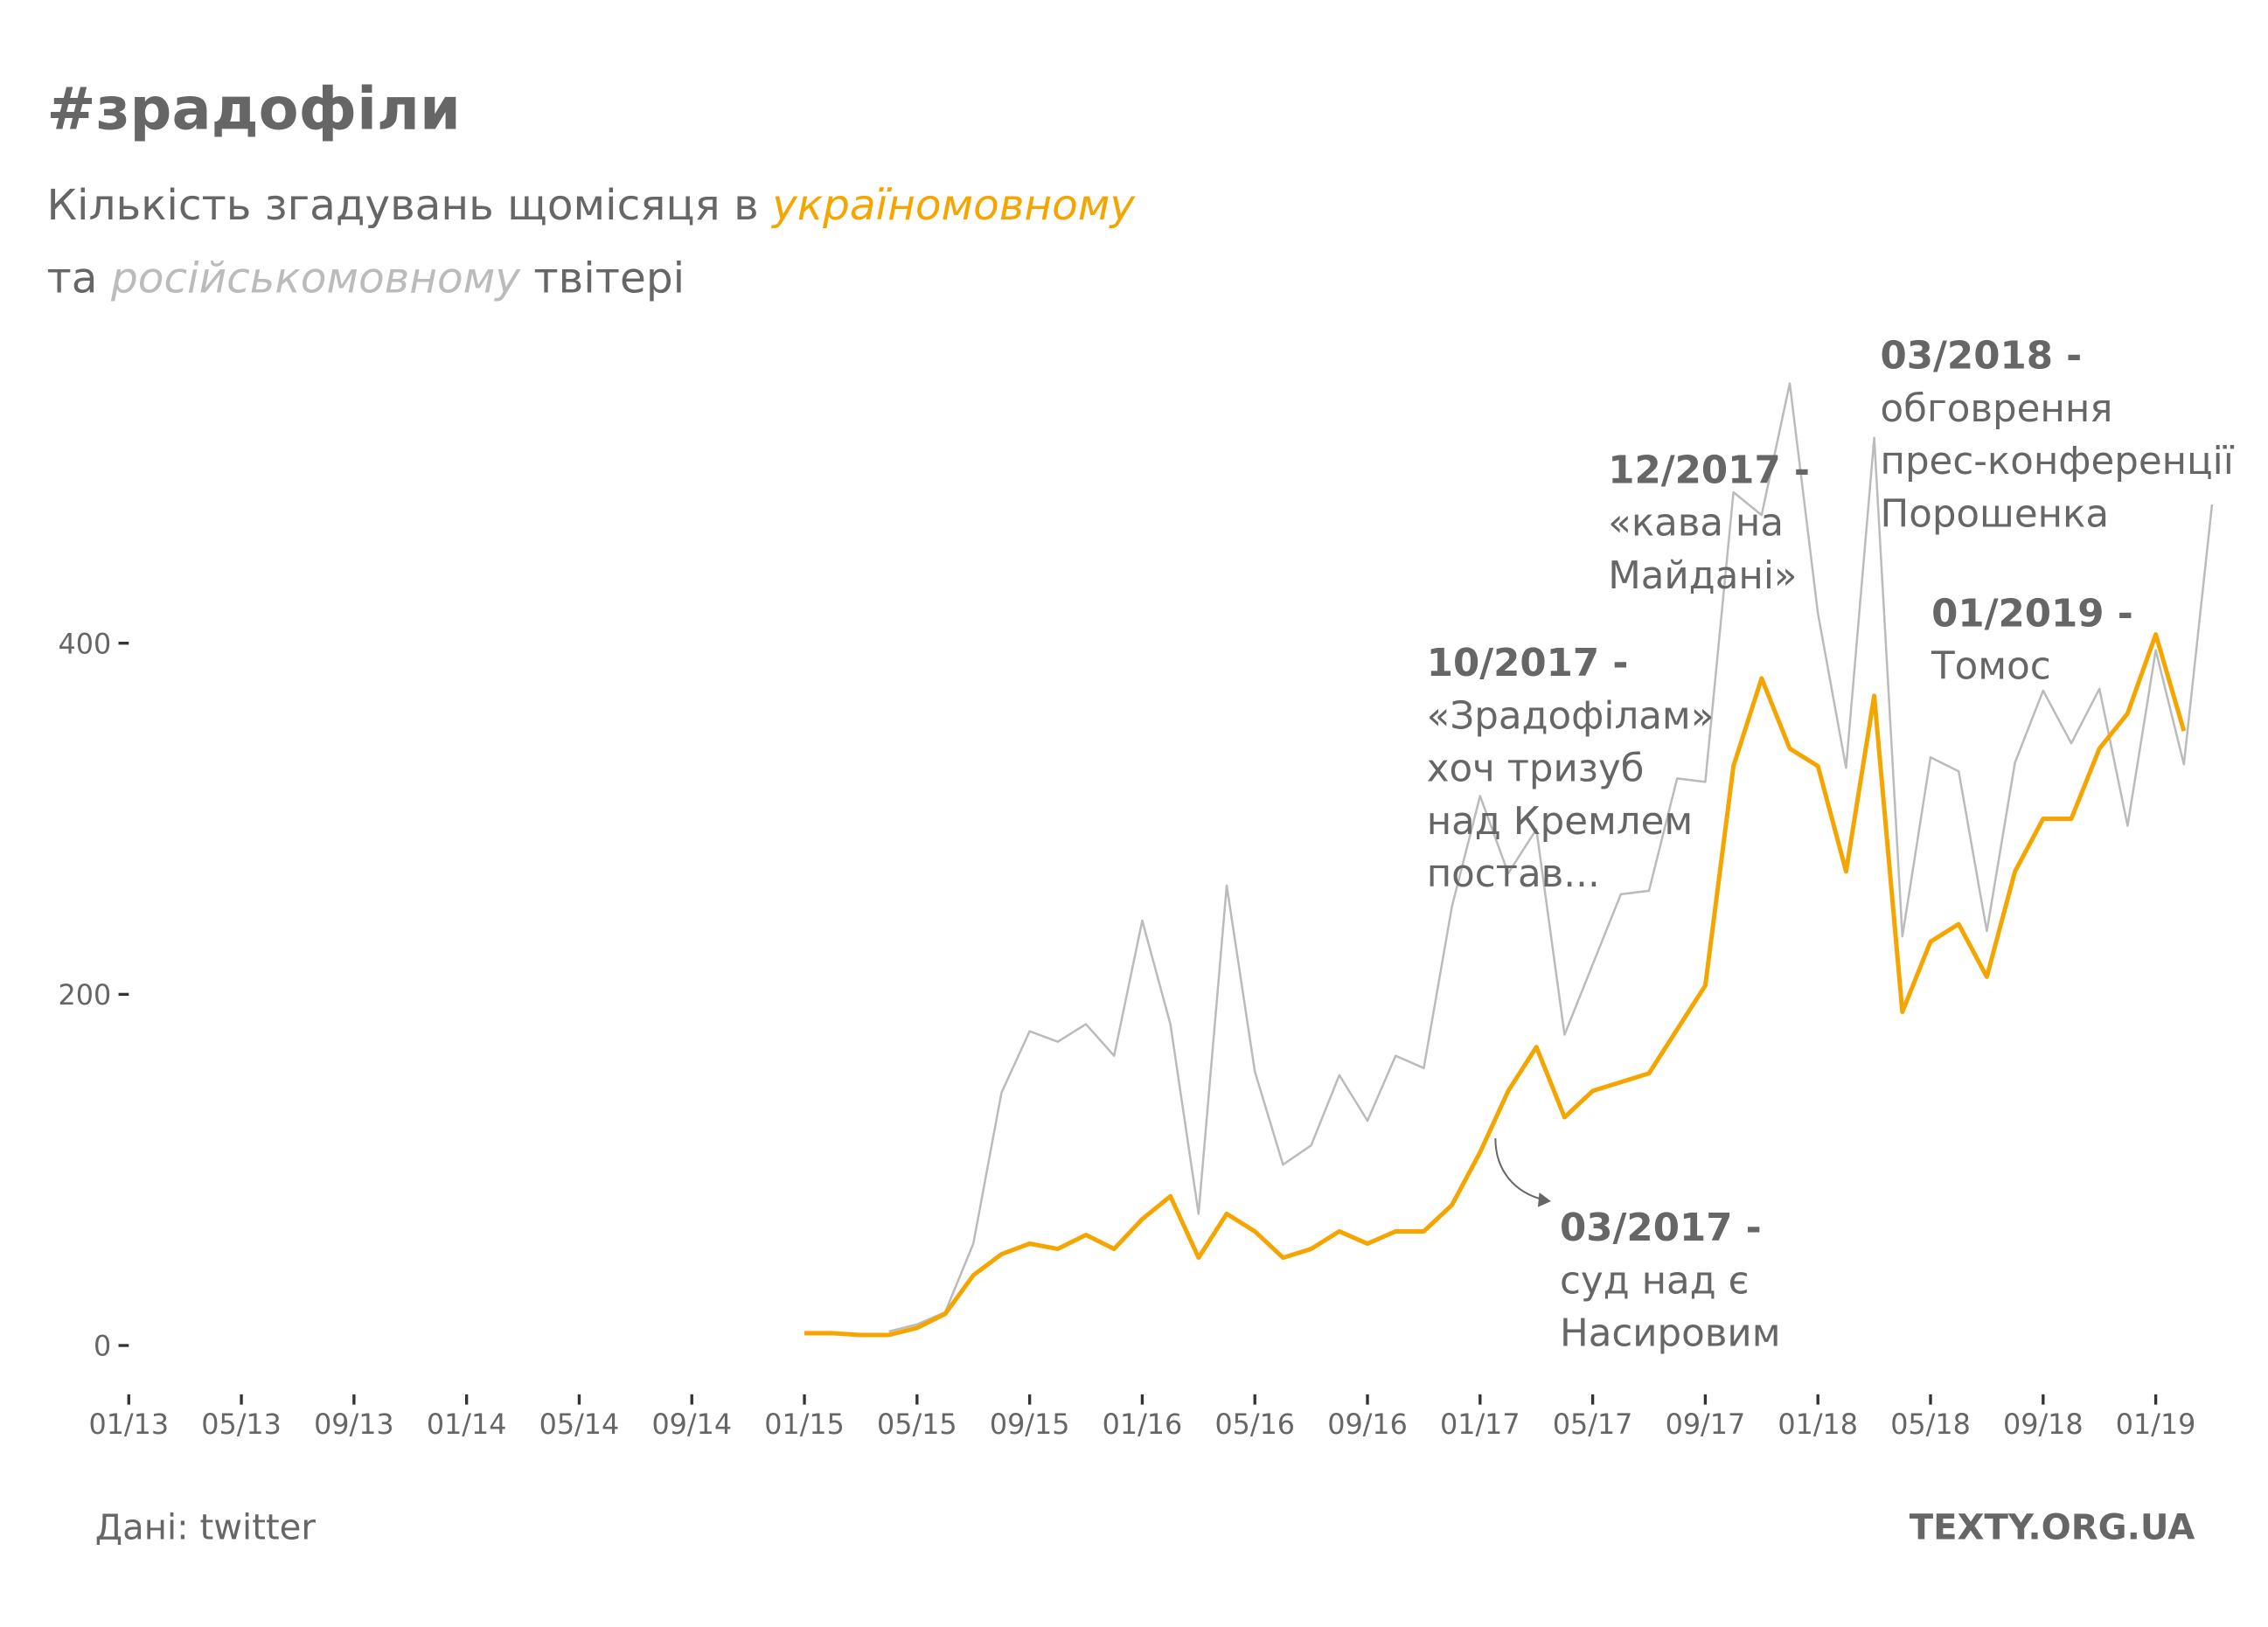 This screenshot has height=1627, width=2268. Describe the element at coordinates (804, 1425) in the screenshot. I see `x-tick-label: 01/15` at that location.